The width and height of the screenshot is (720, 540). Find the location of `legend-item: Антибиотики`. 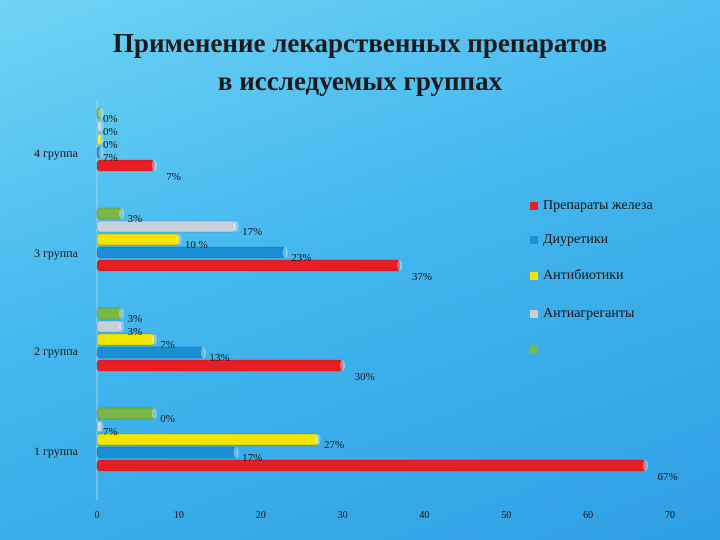

legend-item: Антибиотики is located at coordinates (577, 276).